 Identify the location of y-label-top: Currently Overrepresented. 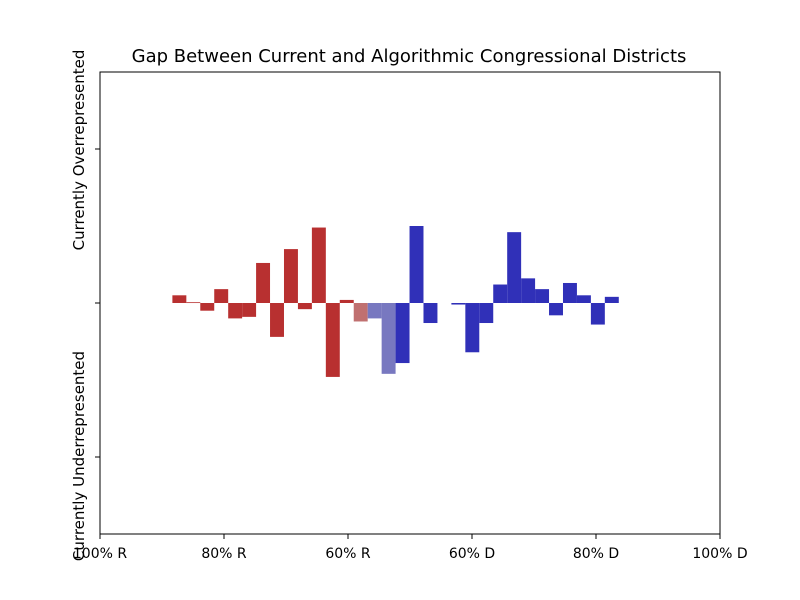
(79, 150).